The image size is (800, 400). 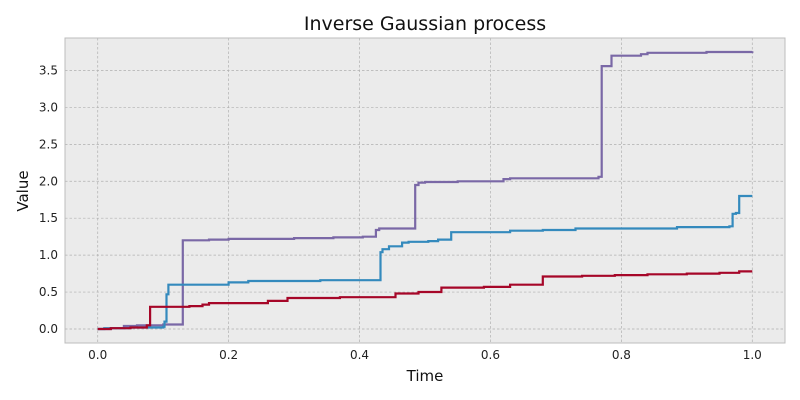 I want to click on y-tick-label: 3.0, so click(x=48, y=107).